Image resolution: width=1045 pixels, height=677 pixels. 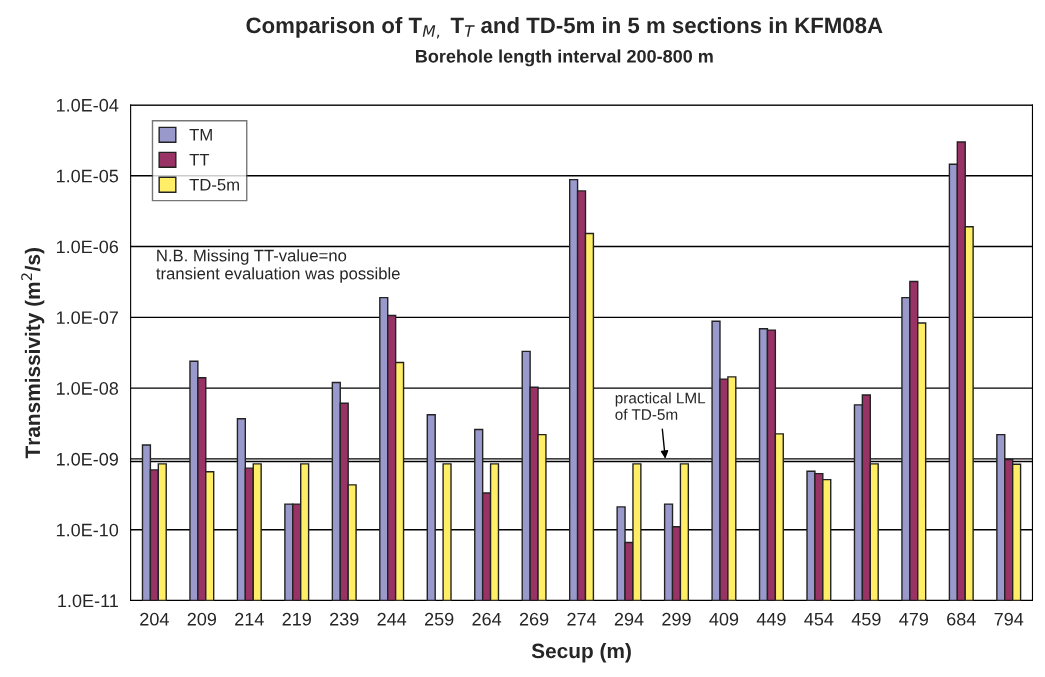 What do you see at coordinates (961, 619) in the screenshot?
I see `x-tick-label: 684` at bounding box center [961, 619].